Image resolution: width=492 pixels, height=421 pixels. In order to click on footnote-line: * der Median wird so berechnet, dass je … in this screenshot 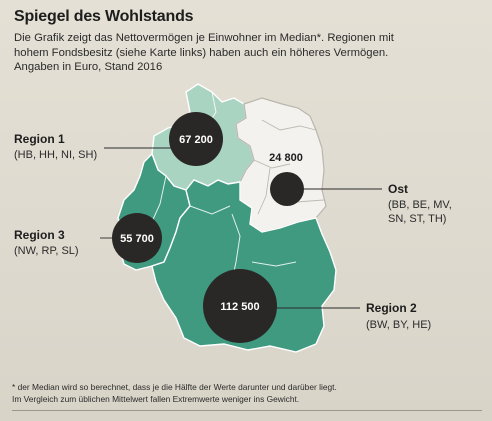, I will do `click(174, 387)`.